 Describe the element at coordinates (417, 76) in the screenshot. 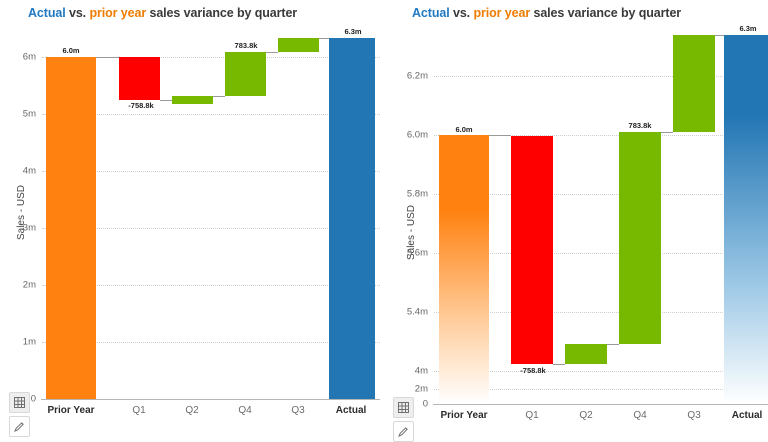

I see `y-axis-tick: 6.2m` at that location.